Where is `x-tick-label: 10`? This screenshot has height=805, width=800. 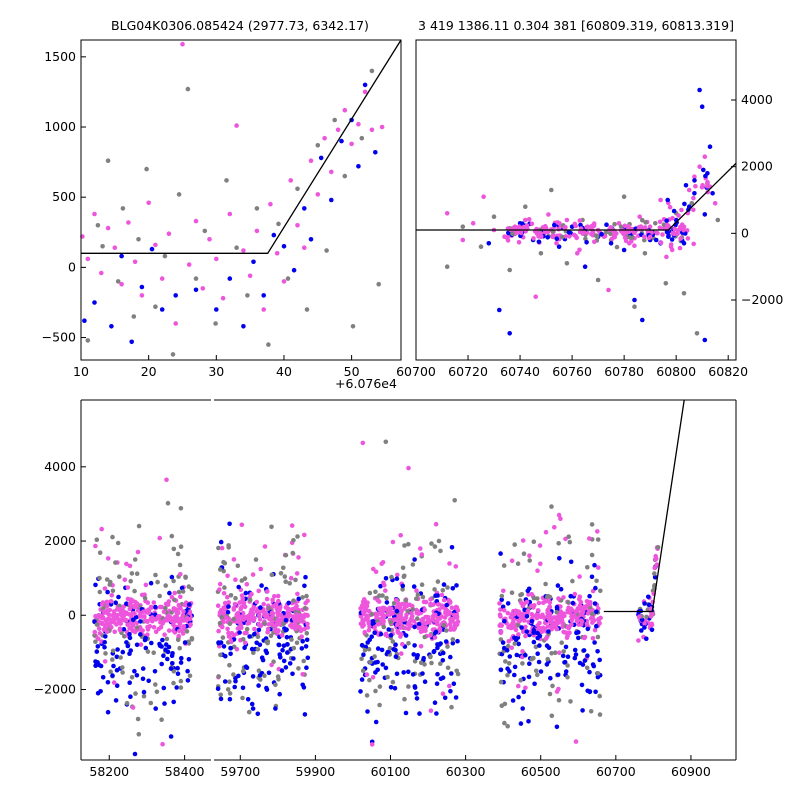 x-tick-label: 10 is located at coordinates (81, 371).